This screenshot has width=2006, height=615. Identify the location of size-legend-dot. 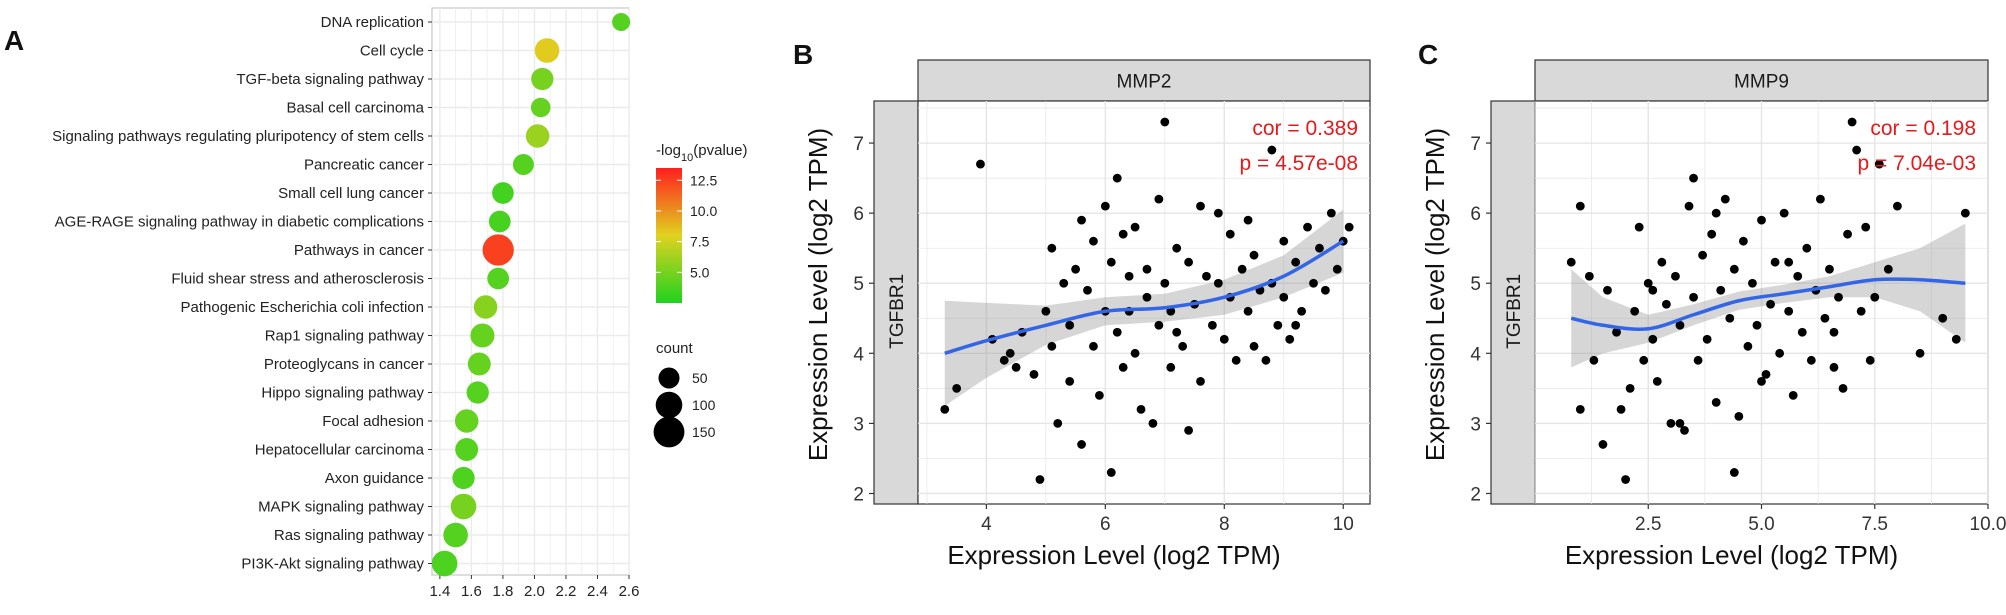
(669, 432).